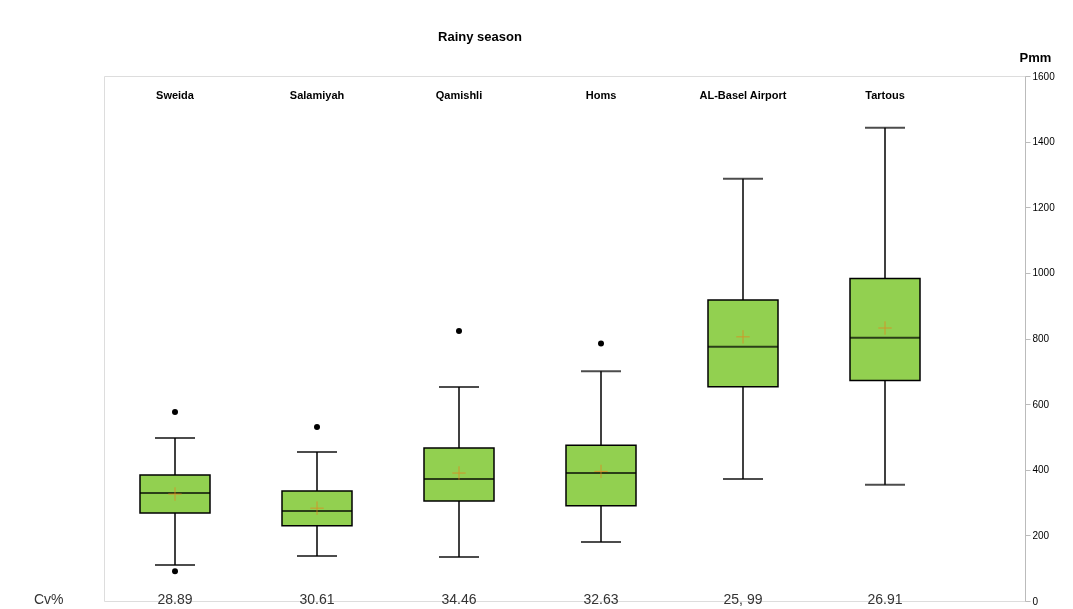 The height and width of the screenshot is (609, 1073). I want to click on annotation: 28.89, so click(175, 599).